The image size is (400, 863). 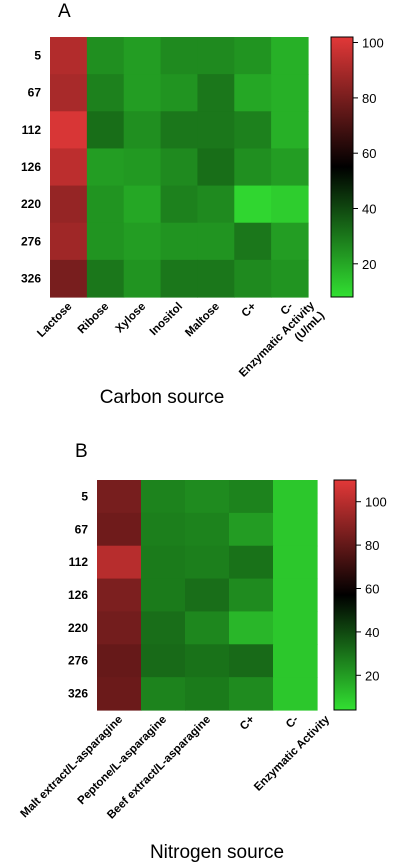 I want to click on x-tick-label: Xylose, so click(x=131, y=318).